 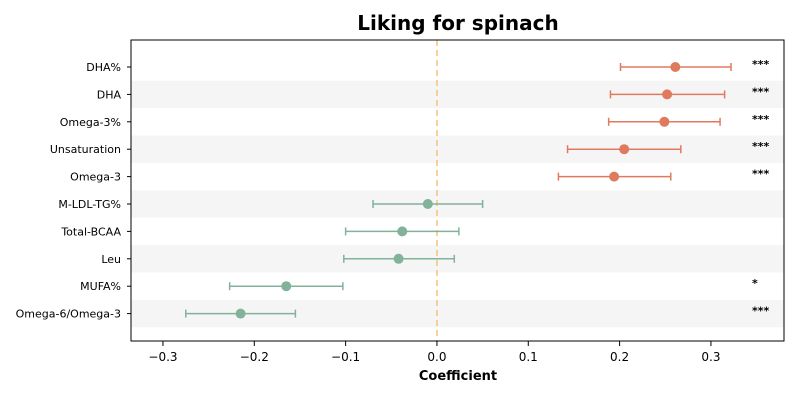 I want to click on y-tick-label: Total-BCAA, so click(x=90, y=231).